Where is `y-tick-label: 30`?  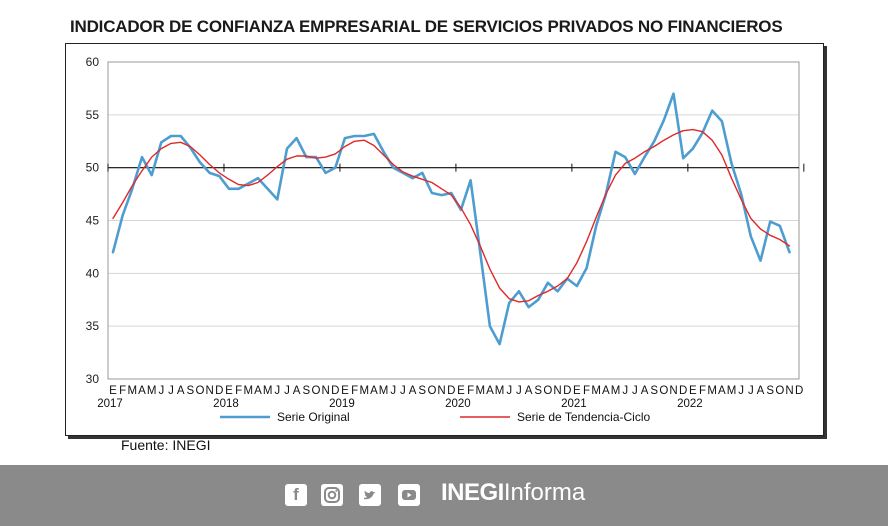
y-tick-label: 30 is located at coordinates (93, 379).